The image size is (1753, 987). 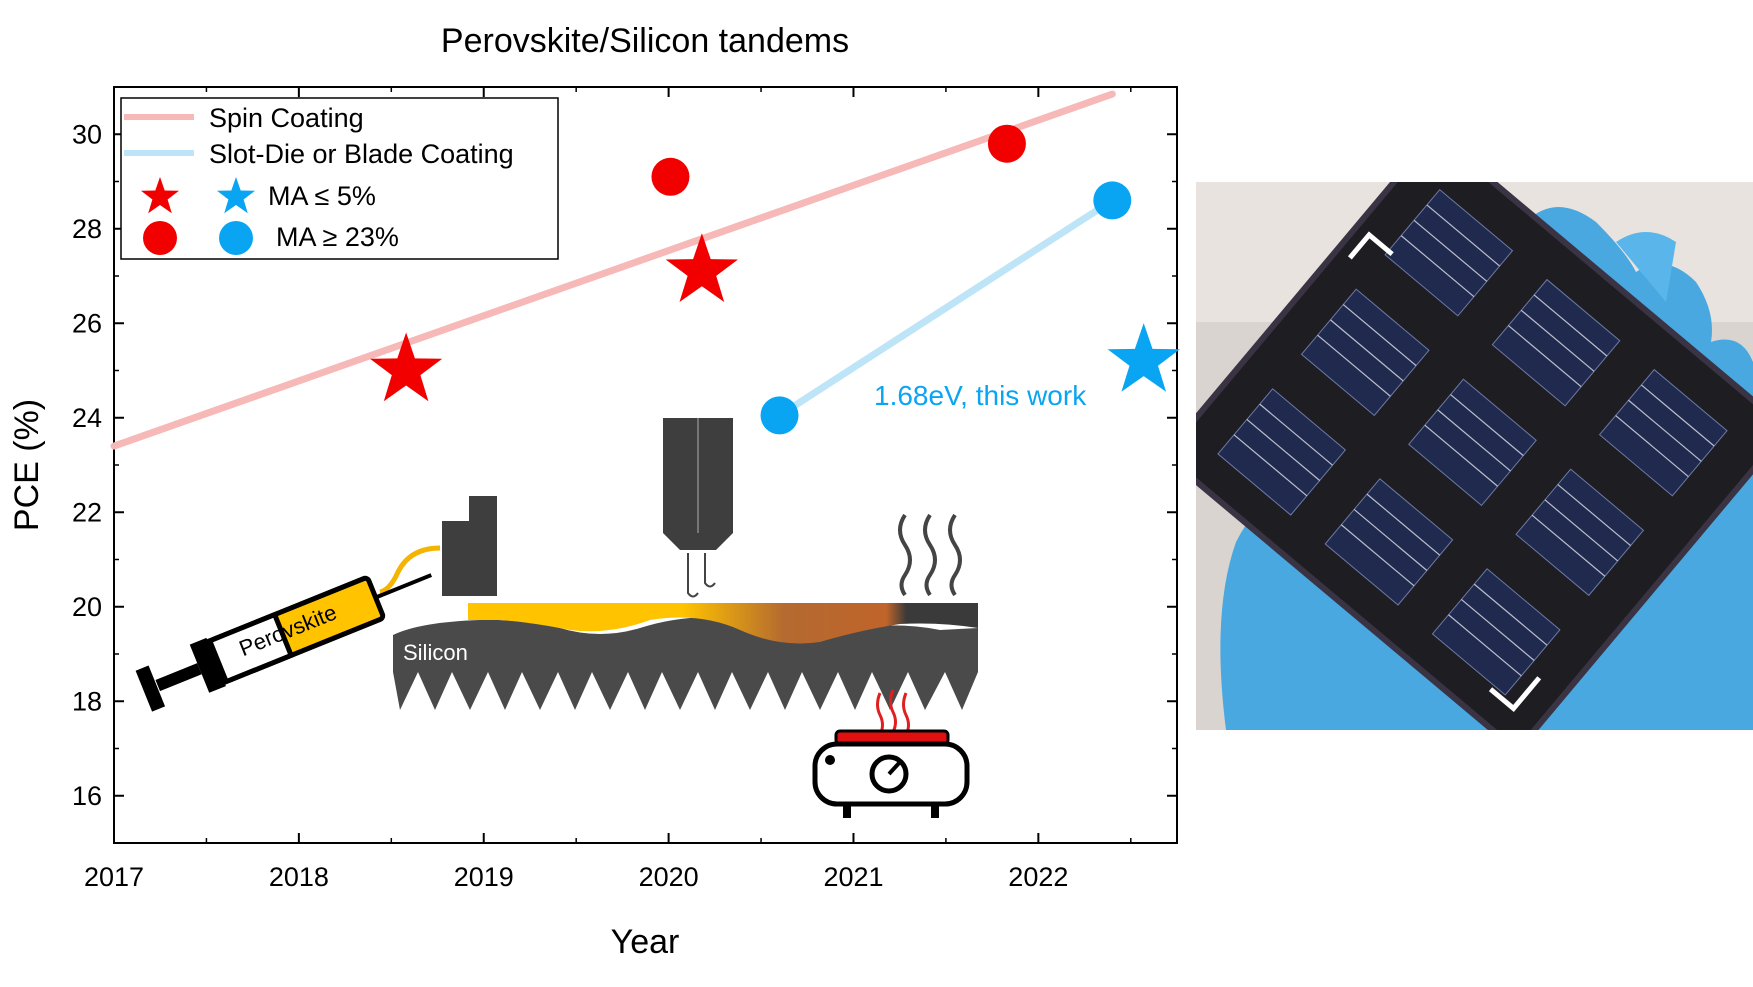 What do you see at coordinates (87, 134) in the screenshot?
I see `y-tick-label: 30` at bounding box center [87, 134].